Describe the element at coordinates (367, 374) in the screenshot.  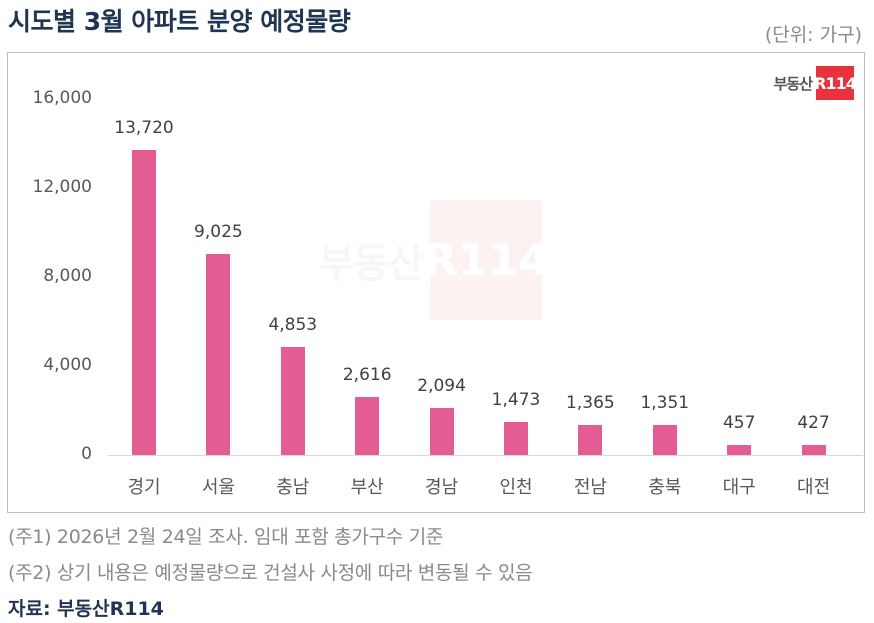
I see `bar-value-label: 2,616` at that location.